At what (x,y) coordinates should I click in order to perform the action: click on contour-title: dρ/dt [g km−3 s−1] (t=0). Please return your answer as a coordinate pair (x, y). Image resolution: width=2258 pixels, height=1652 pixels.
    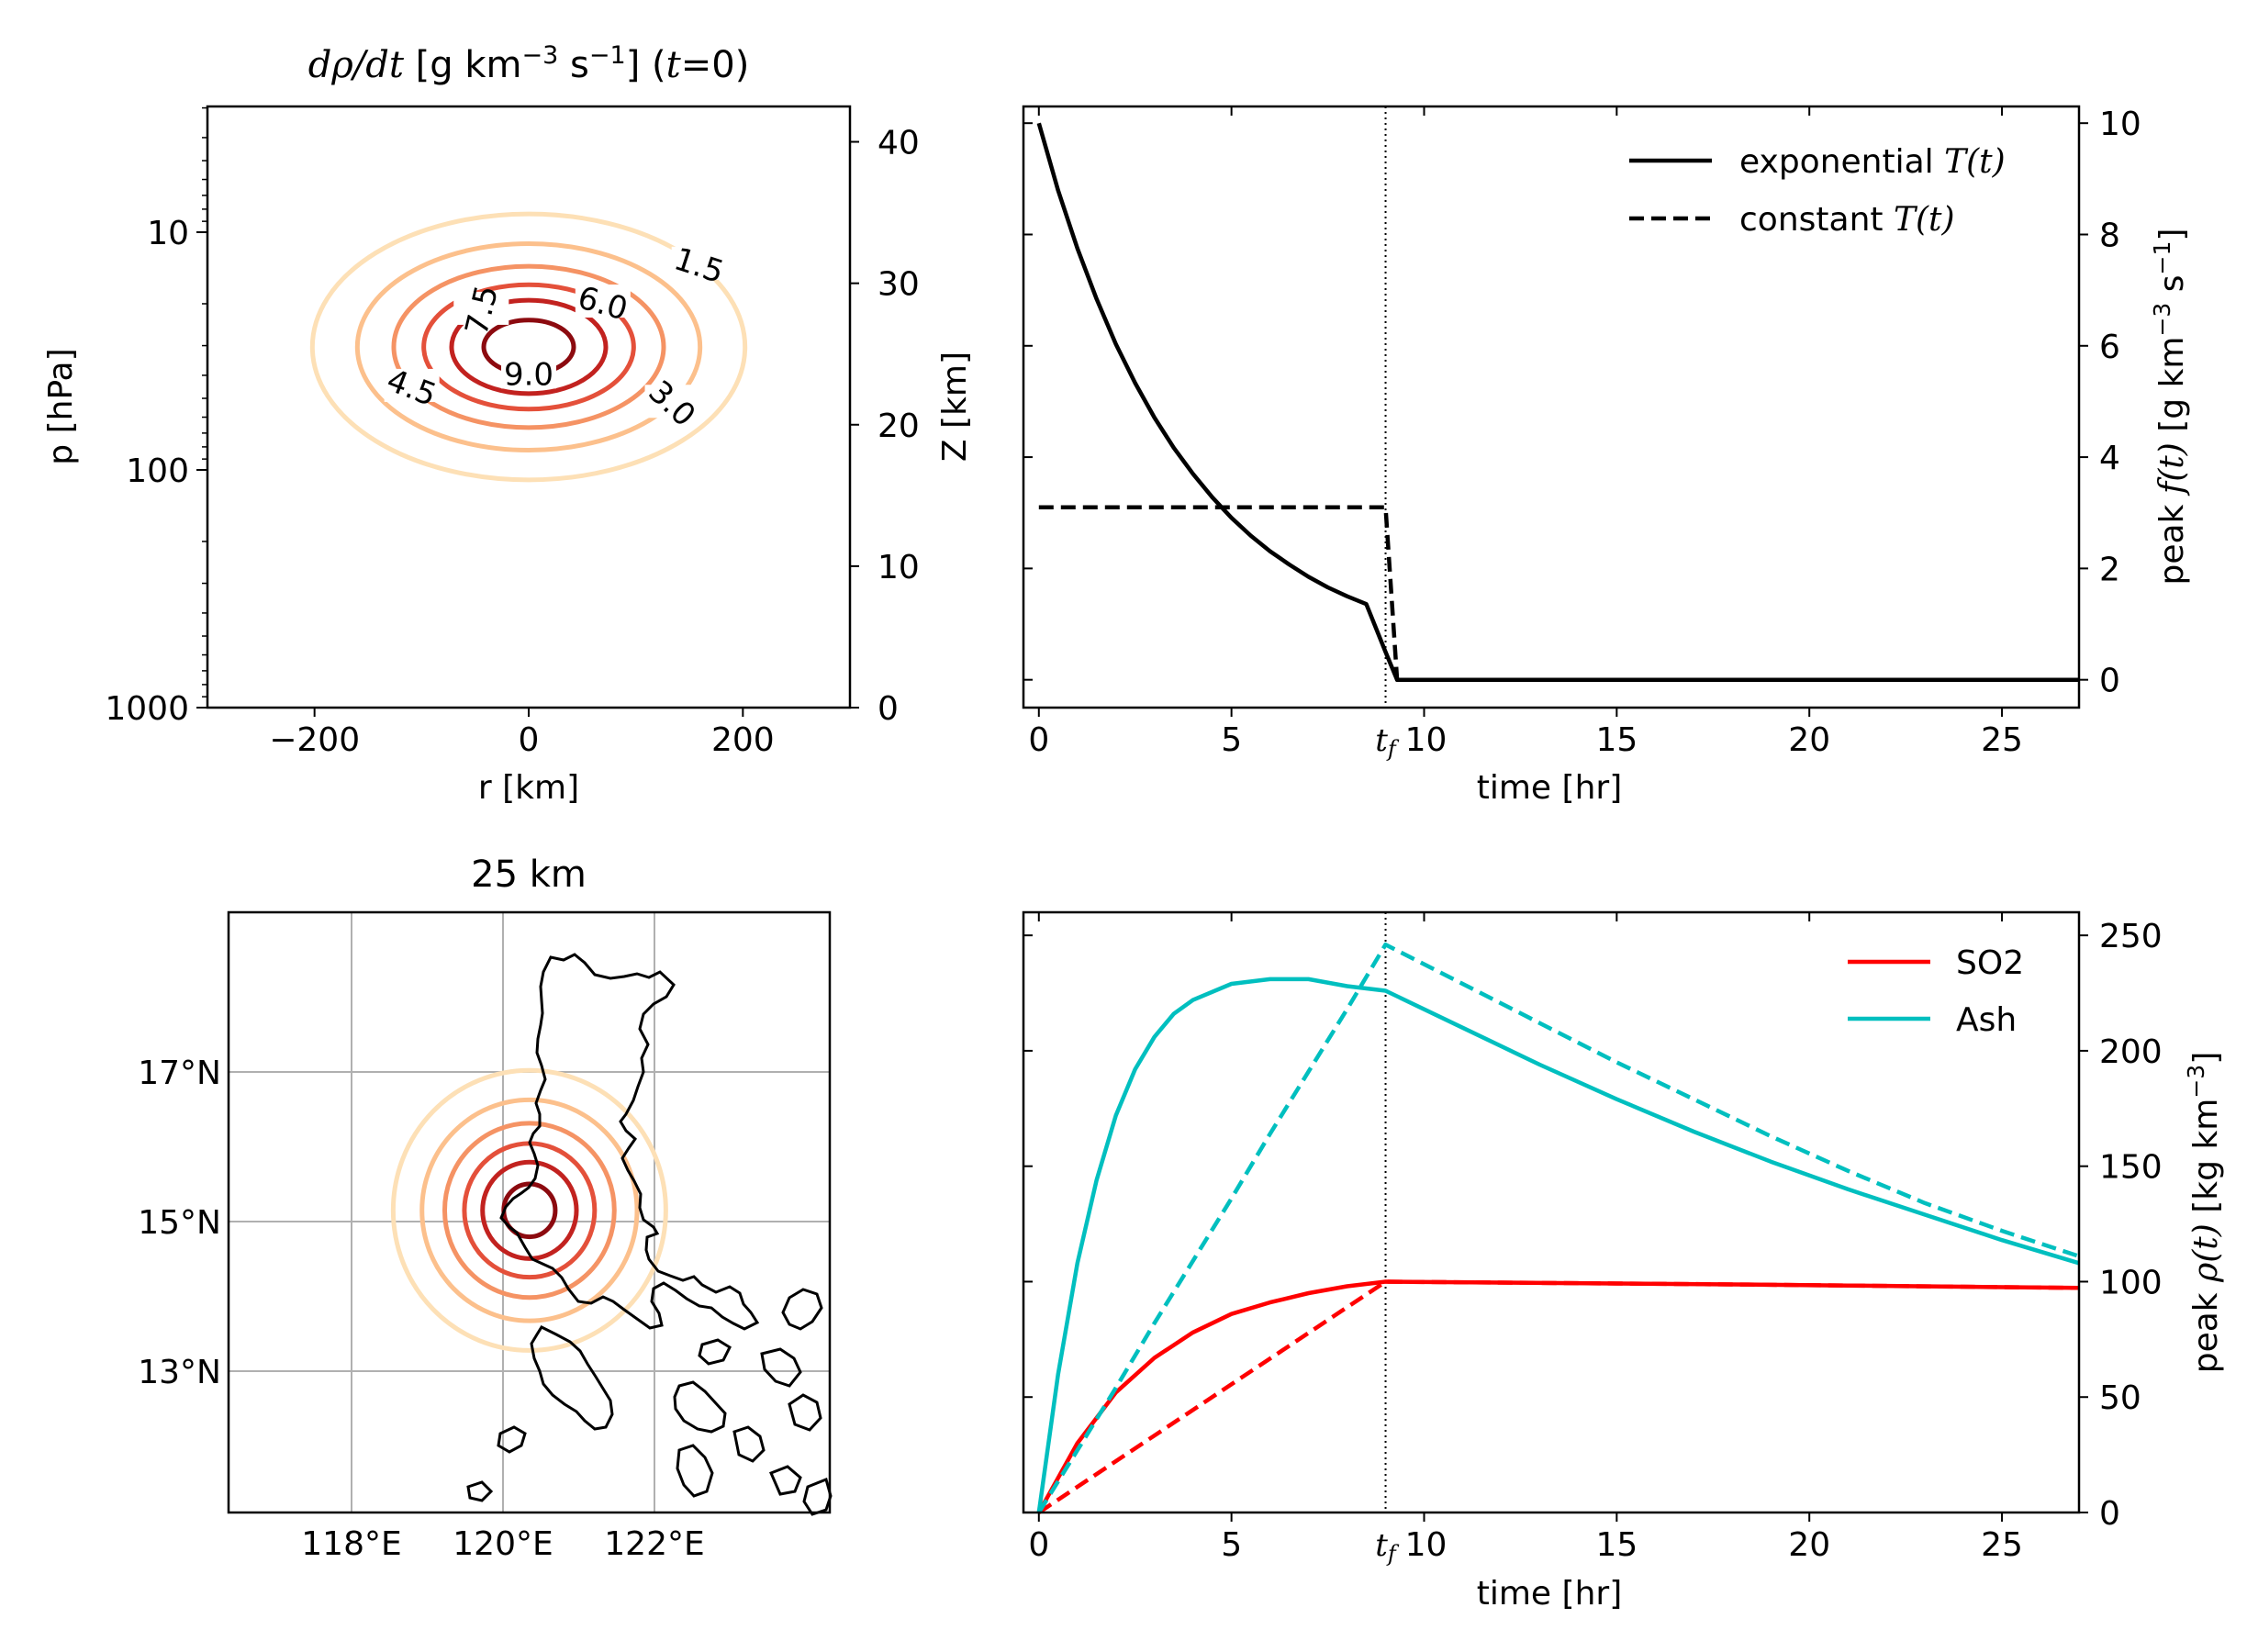
    Looking at the image, I should click on (529, 64).